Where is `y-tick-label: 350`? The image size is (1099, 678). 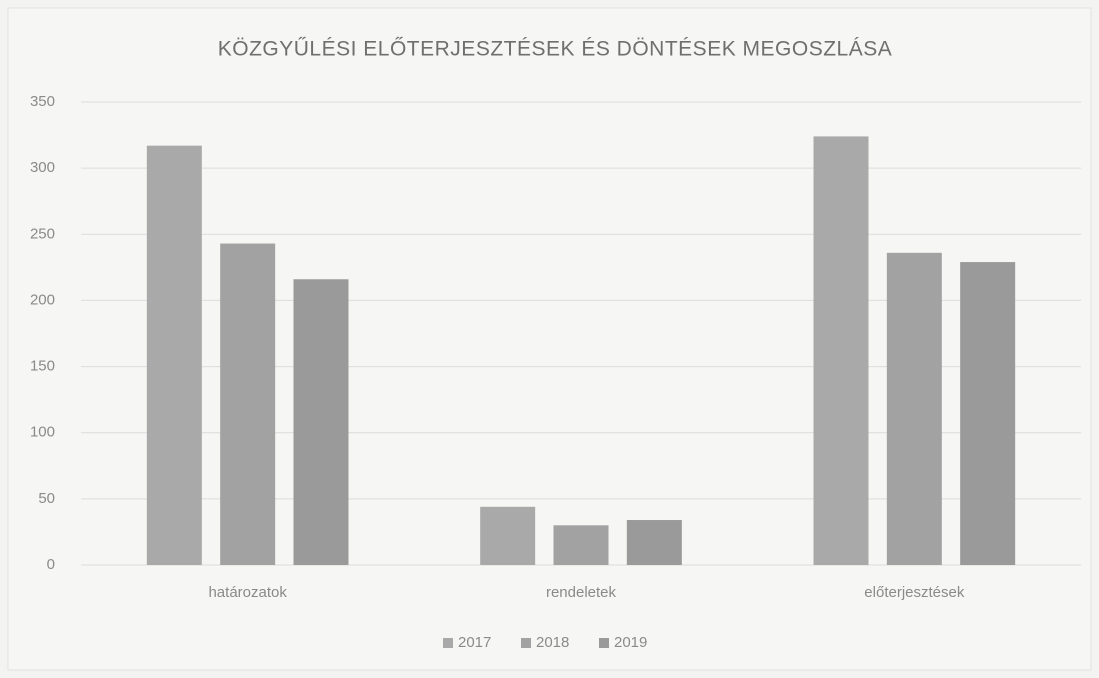
y-tick-label: 350 is located at coordinates (42, 101).